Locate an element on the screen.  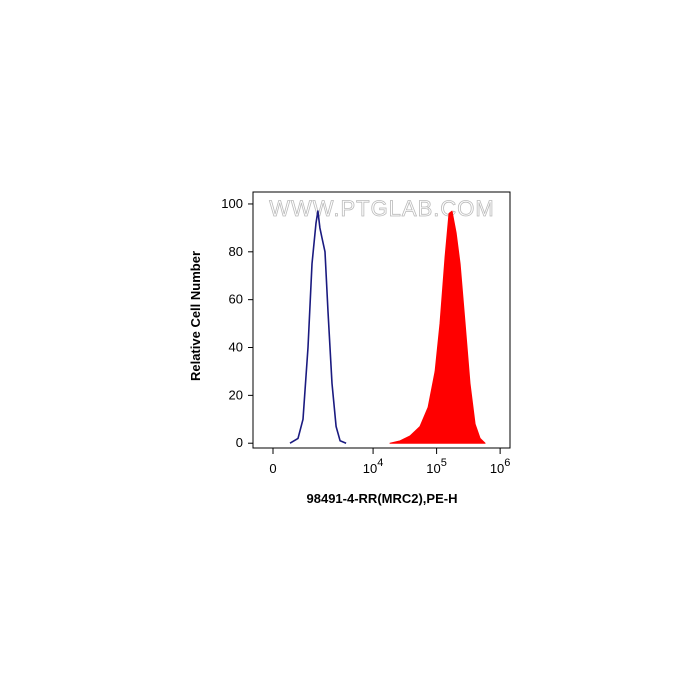
x-tick-exponent: 5 is located at coordinates (444, 463).